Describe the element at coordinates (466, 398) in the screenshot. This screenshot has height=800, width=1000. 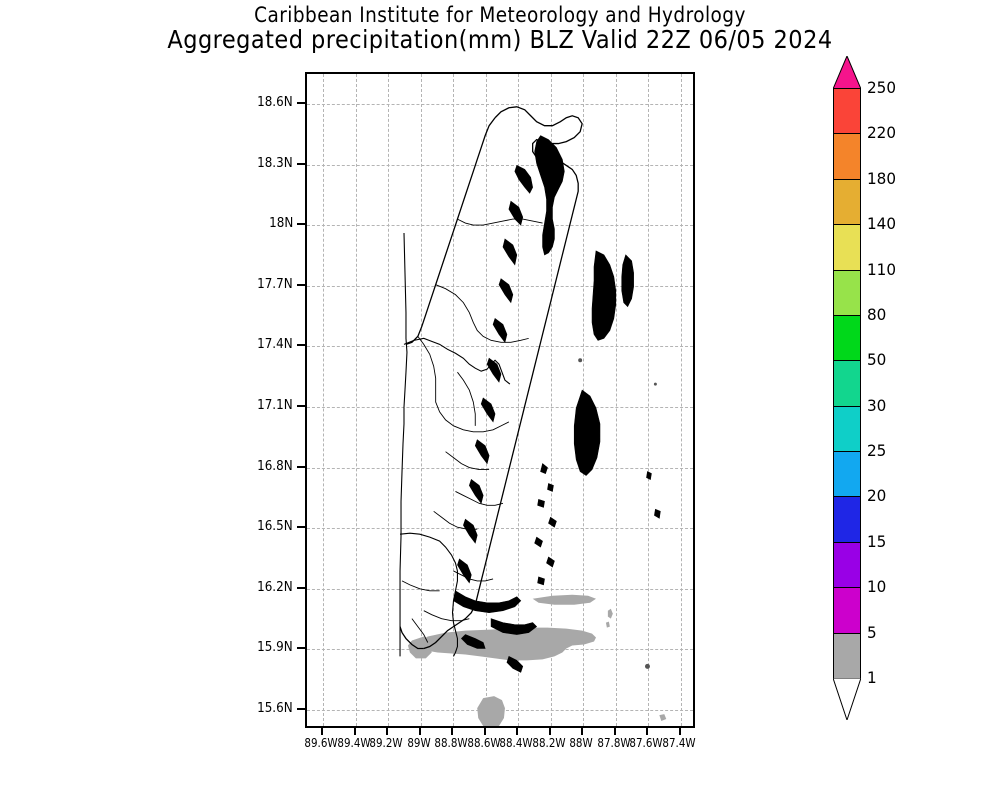
I see `district-interior-line-a` at that location.